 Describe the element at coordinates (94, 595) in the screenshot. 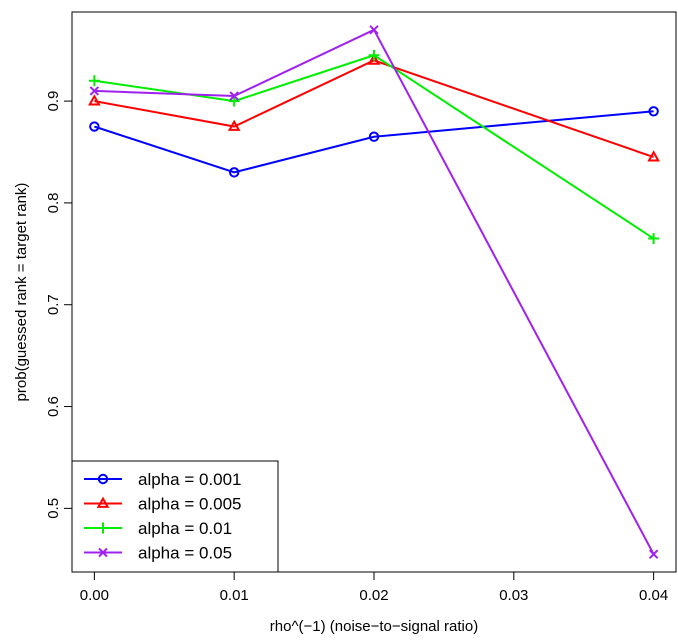

I see `x-tick-label: 0.00` at that location.